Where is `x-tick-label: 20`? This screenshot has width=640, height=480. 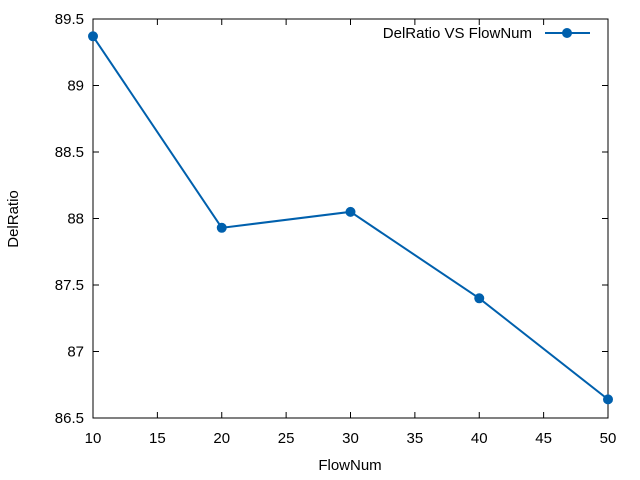 x-tick-label: 20 is located at coordinates (221, 438).